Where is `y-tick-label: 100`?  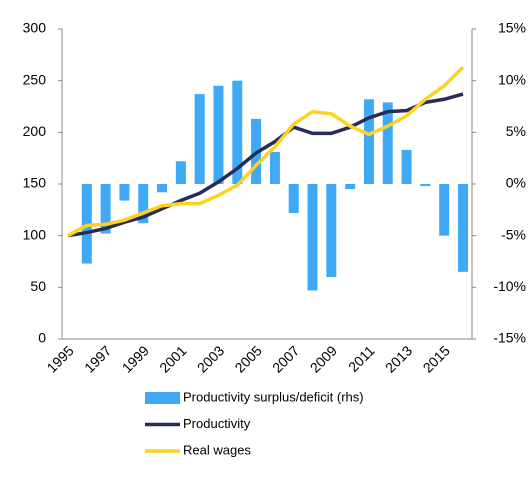 y-tick-label: 100 is located at coordinates (35, 234).